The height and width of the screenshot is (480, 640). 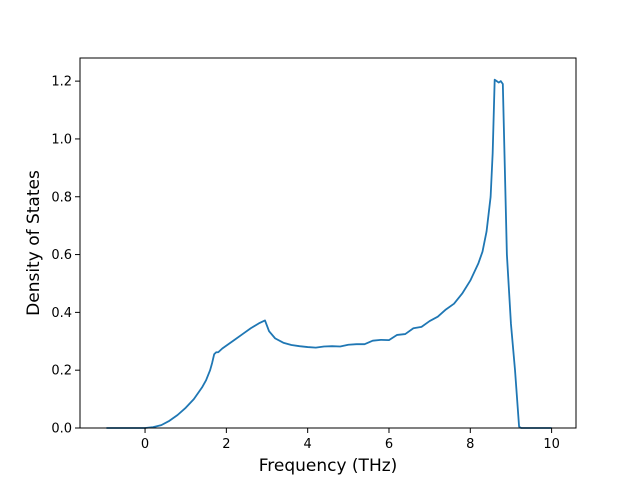 I want to click on x-tick-label: 2, so click(x=226, y=444).